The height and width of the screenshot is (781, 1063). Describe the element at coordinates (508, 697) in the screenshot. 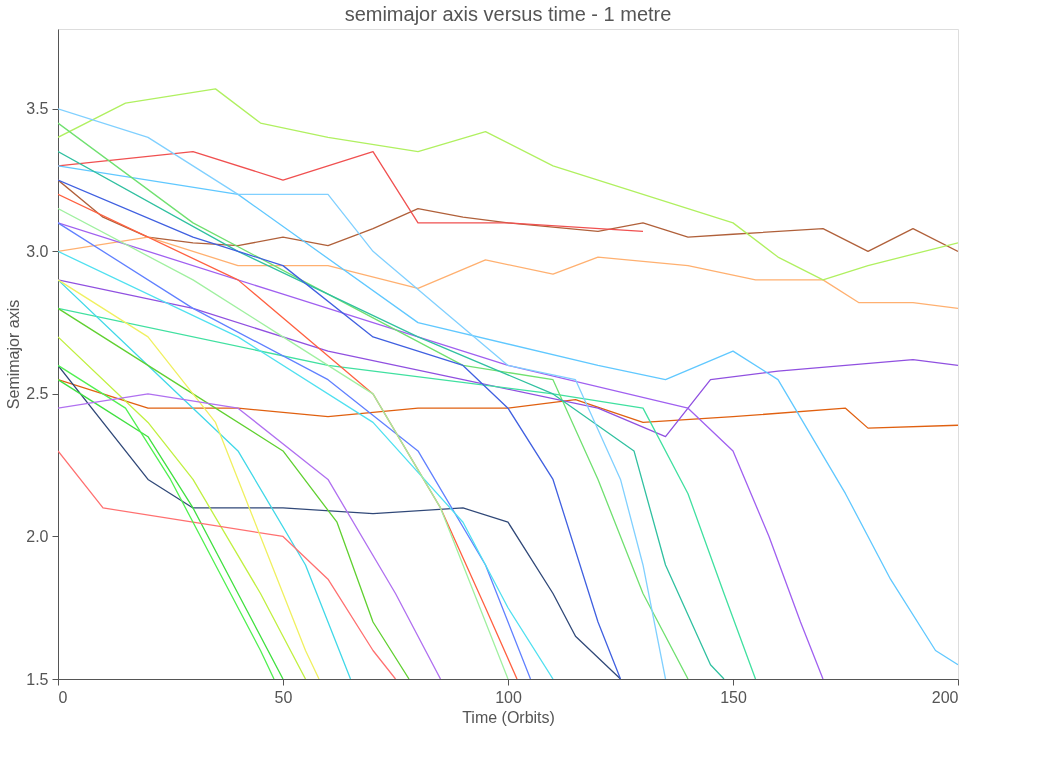

I see `x-tick-label: 100` at that location.